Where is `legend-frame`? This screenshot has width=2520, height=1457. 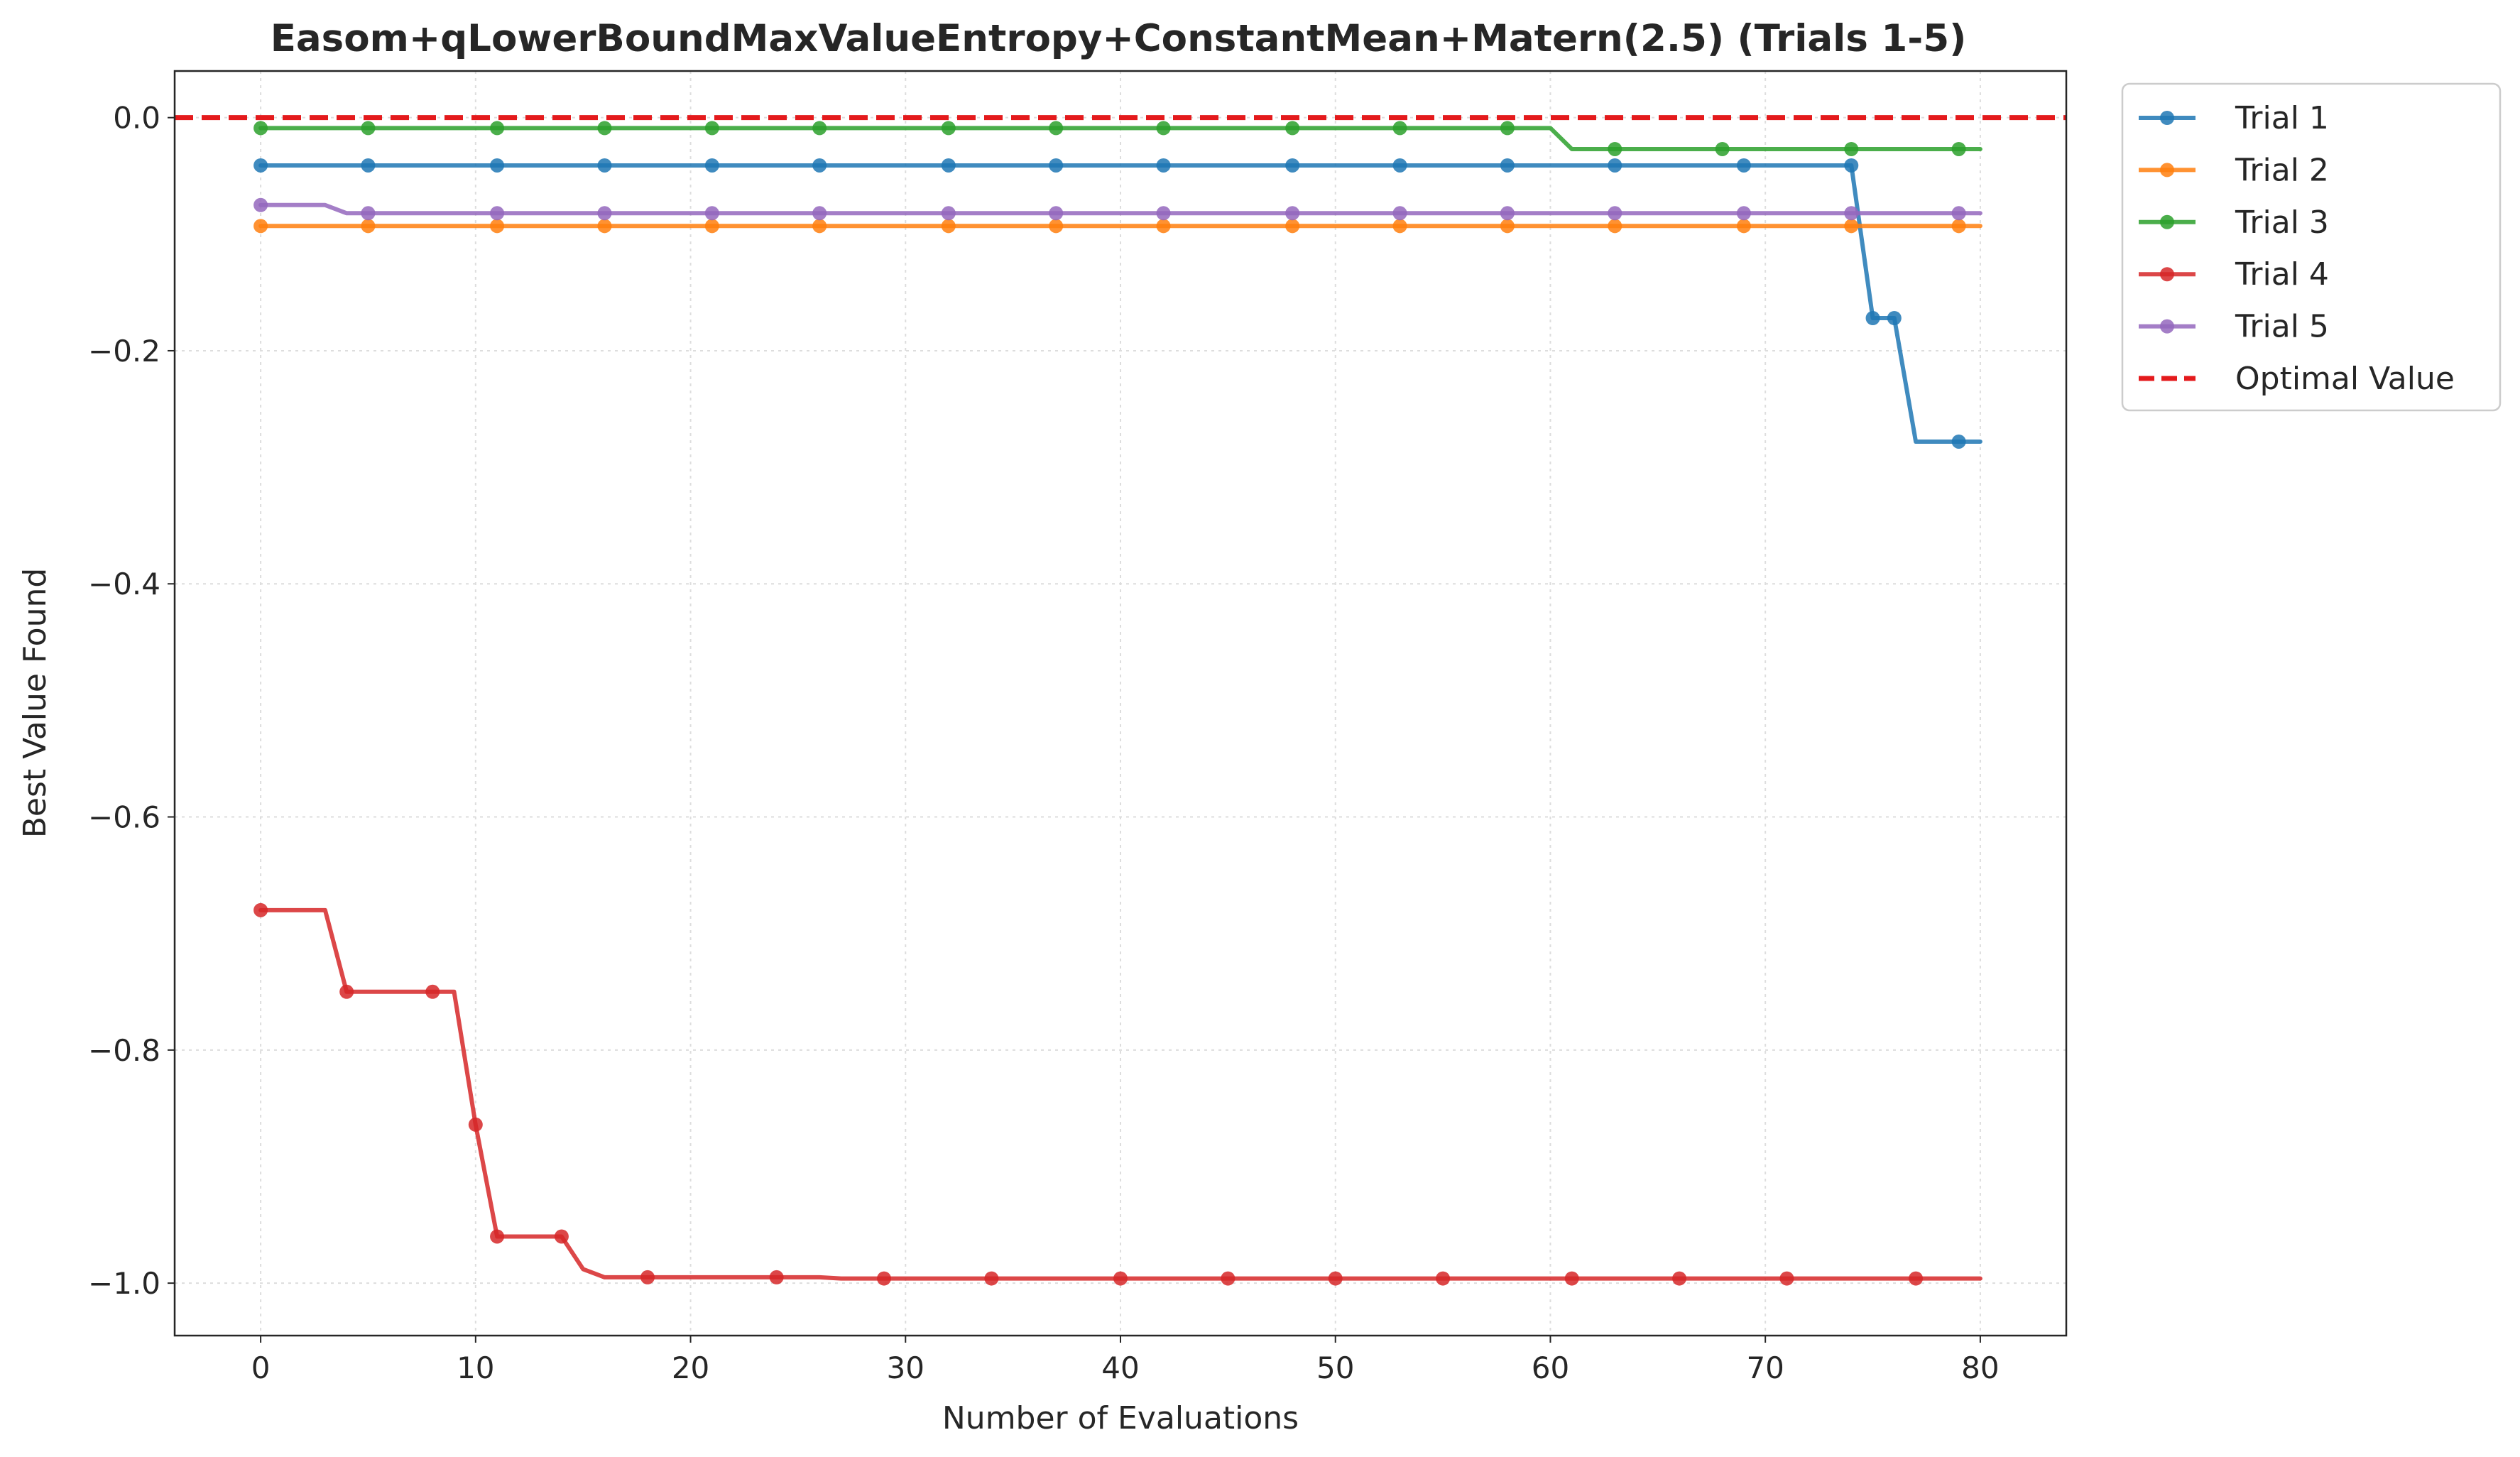 legend-frame is located at coordinates (2311, 247).